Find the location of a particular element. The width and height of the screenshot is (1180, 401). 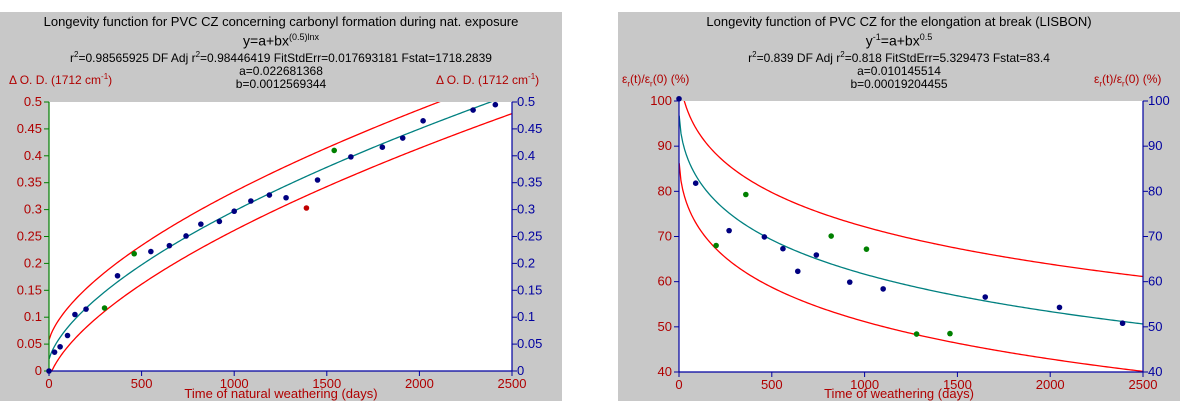

y-tick-label-right: 0.35 is located at coordinates (529, 182).